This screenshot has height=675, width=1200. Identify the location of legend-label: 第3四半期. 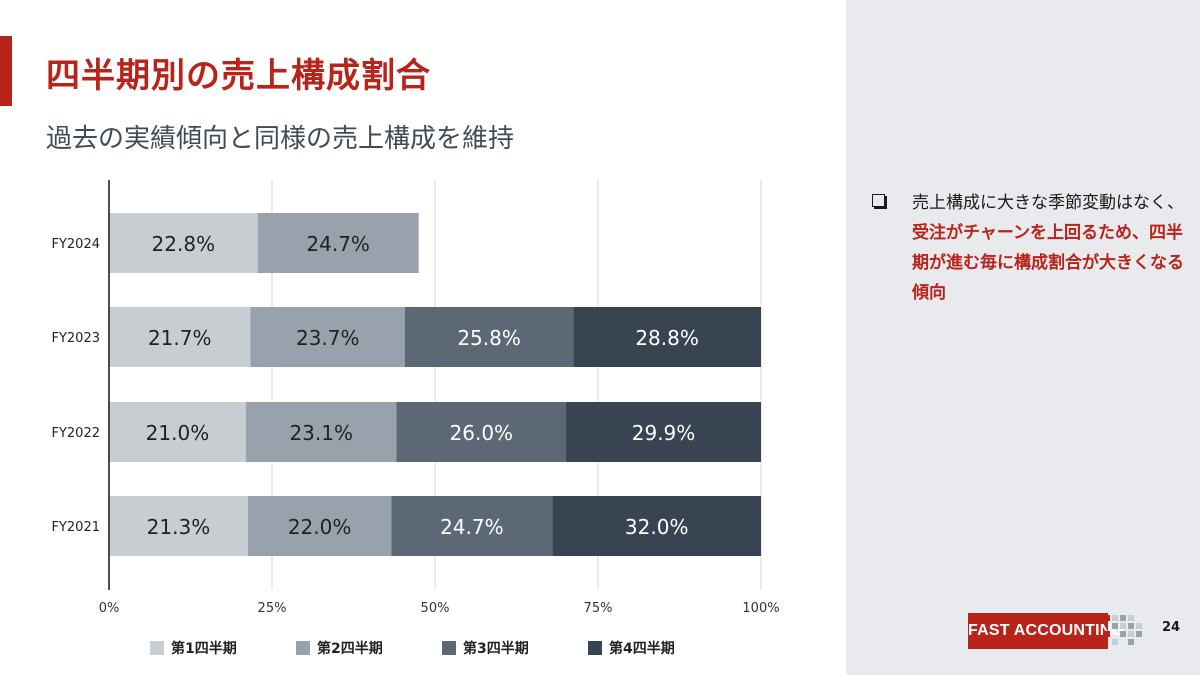
(496, 648).